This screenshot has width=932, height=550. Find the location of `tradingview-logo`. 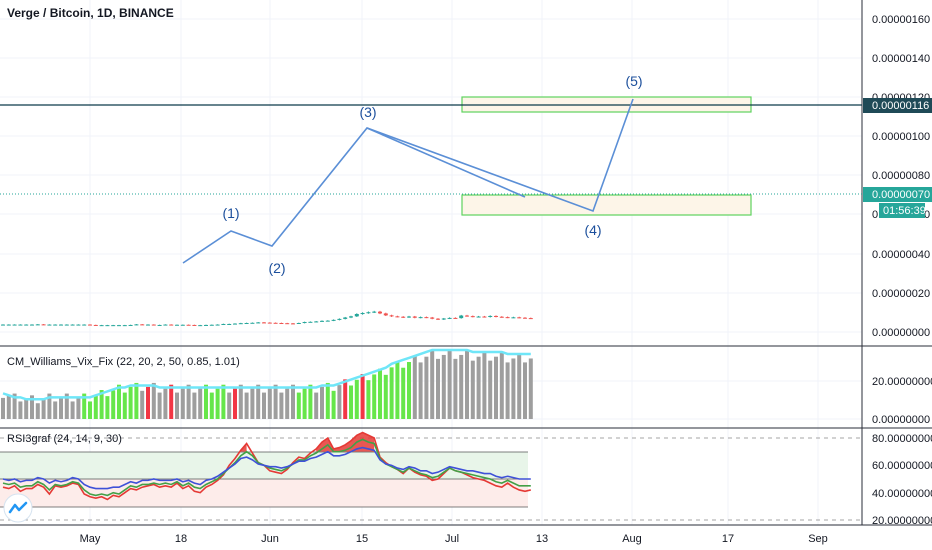

tradingview-logo is located at coordinates (18, 508).